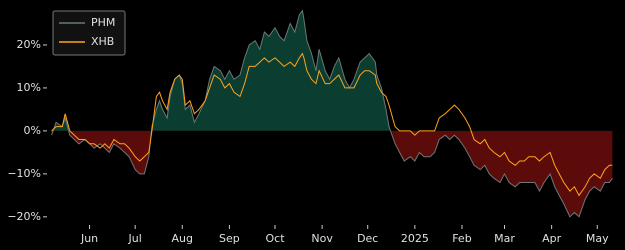  What do you see at coordinates (552, 238) in the screenshot?
I see `x-tick-label: Apr` at bounding box center [552, 238].